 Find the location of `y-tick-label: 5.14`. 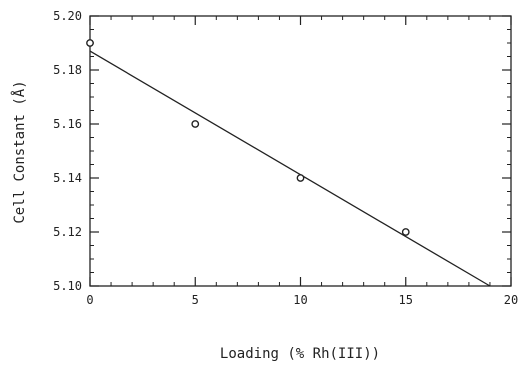

y-tick-label: 5.14 is located at coordinates (67, 178).